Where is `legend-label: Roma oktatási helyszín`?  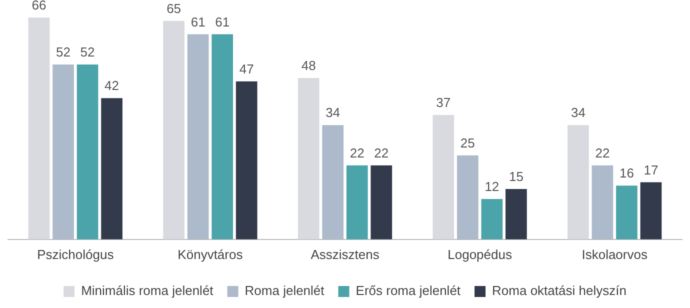
legend-label: Roma oktatási helyszín is located at coordinates (559, 290).